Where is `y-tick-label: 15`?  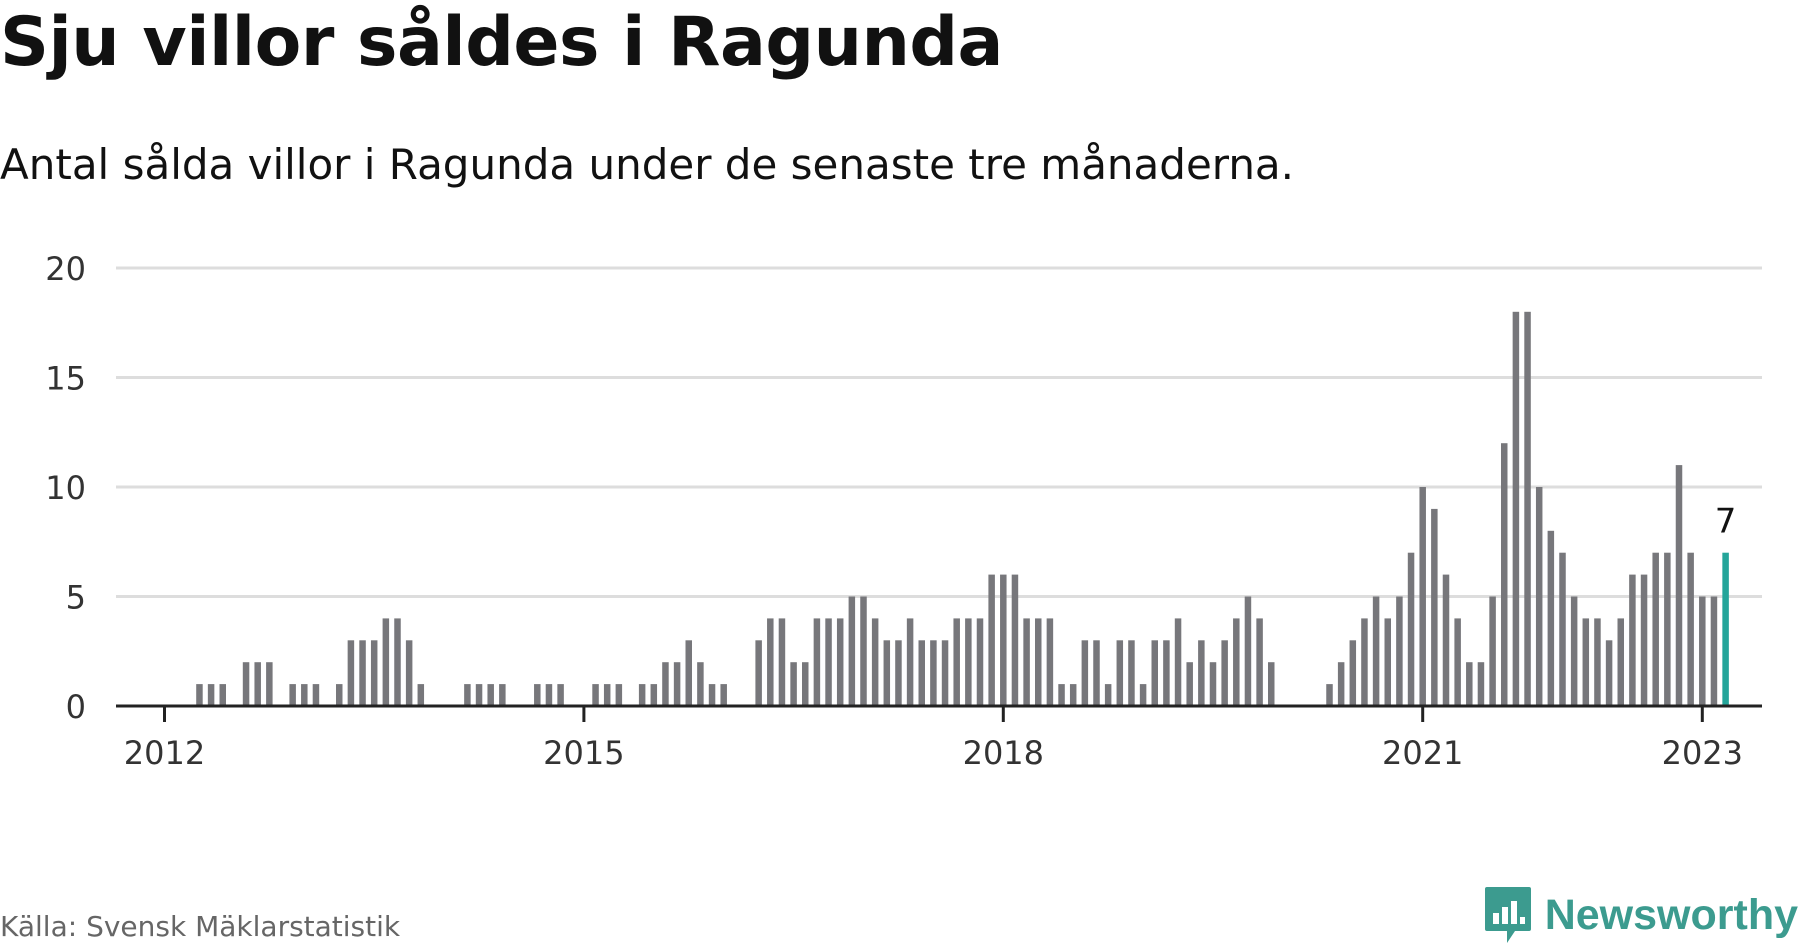
y-tick-label: 15 is located at coordinates (65, 379).